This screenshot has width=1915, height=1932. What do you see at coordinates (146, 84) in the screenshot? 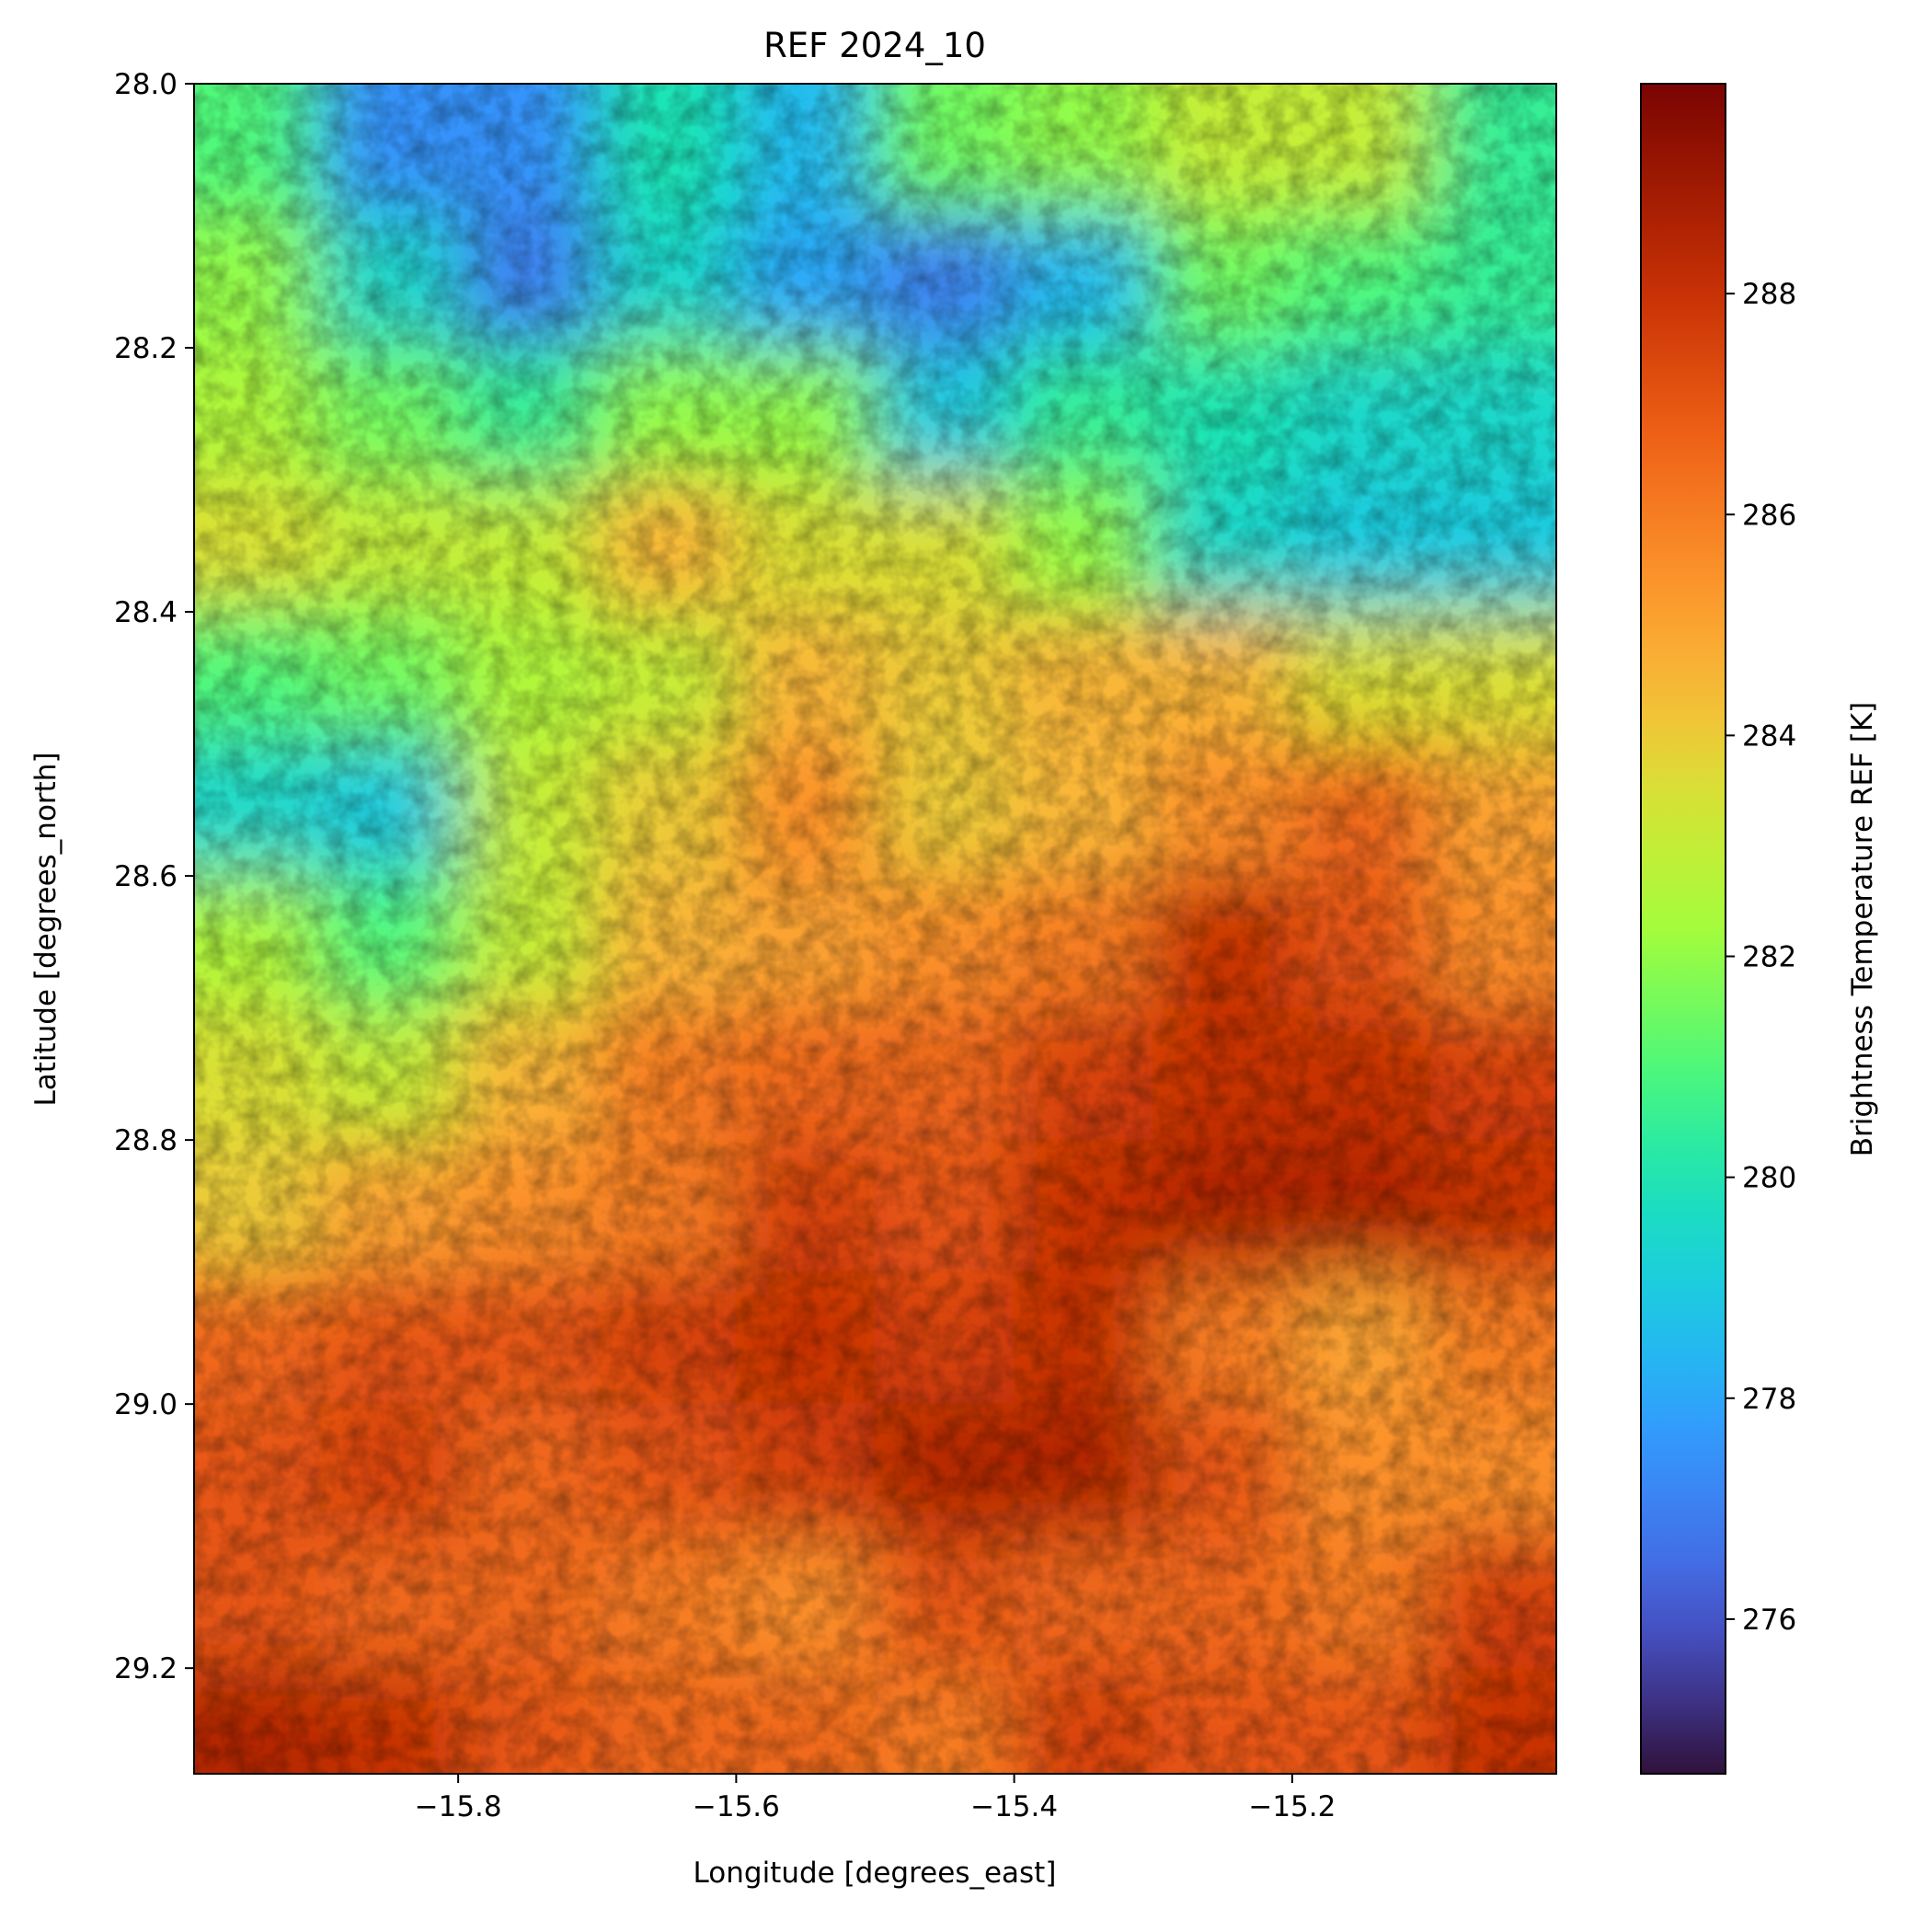
I see `y-tick-label: 28.0` at bounding box center [146, 84].